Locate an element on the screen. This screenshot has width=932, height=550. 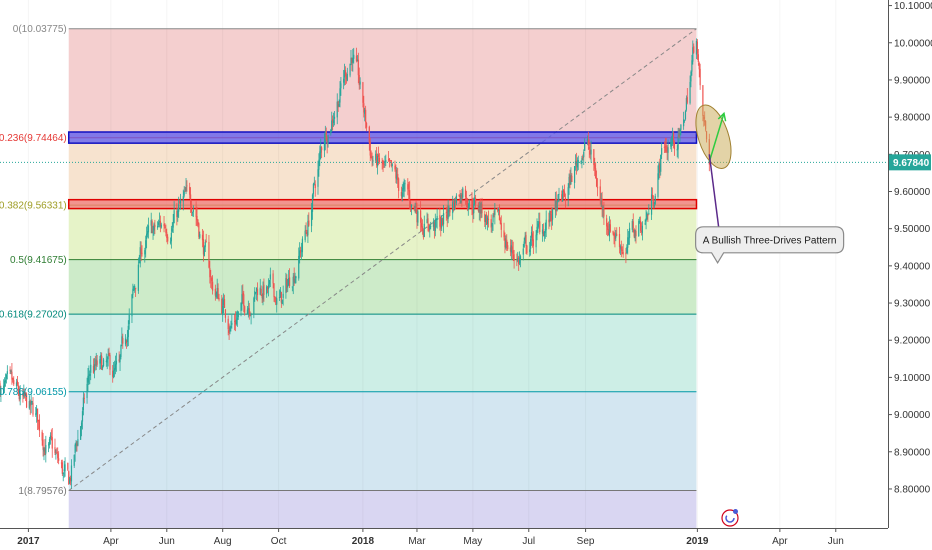
annotation-callout: A Bullish Three-Drives Pattern is located at coordinates (770, 245).